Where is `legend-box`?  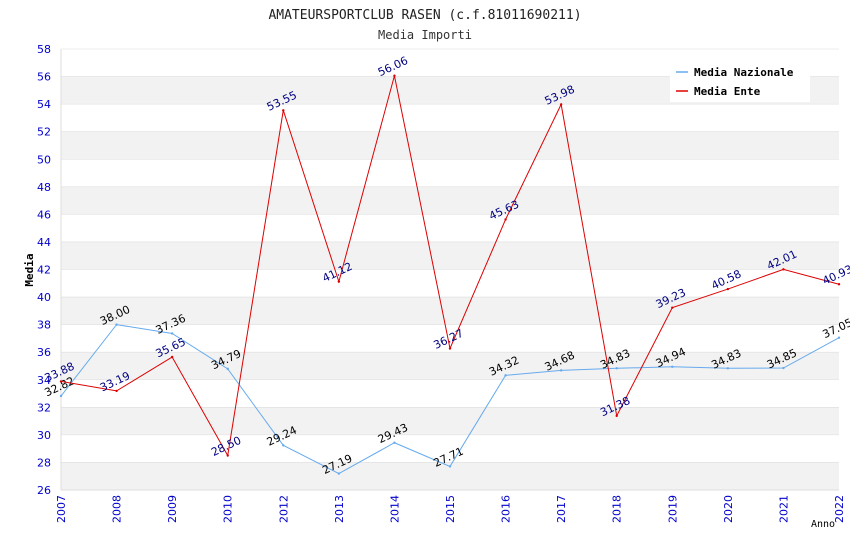
legend-box is located at coordinates (740, 81).